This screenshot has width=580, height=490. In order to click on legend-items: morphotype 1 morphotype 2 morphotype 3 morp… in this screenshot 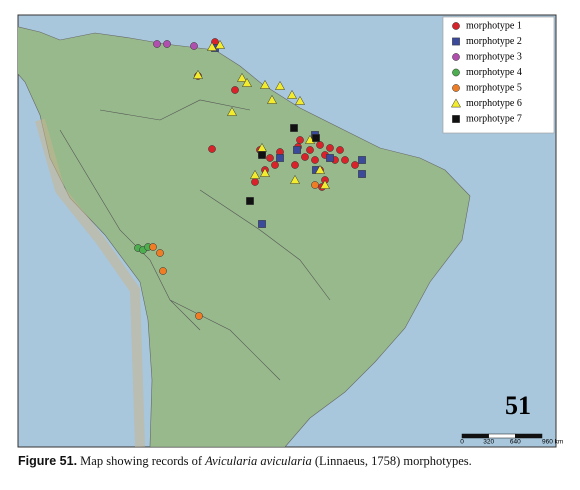, I will do `click(486, 72)`.